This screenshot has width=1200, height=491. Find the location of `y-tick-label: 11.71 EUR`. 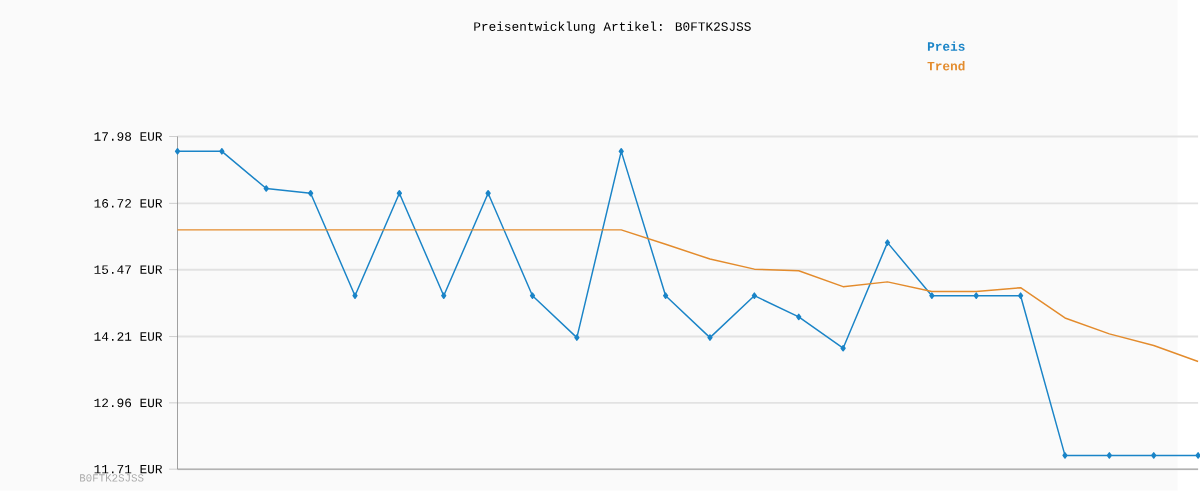

y-tick-label: 11.71 EUR is located at coordinates (128, 469).